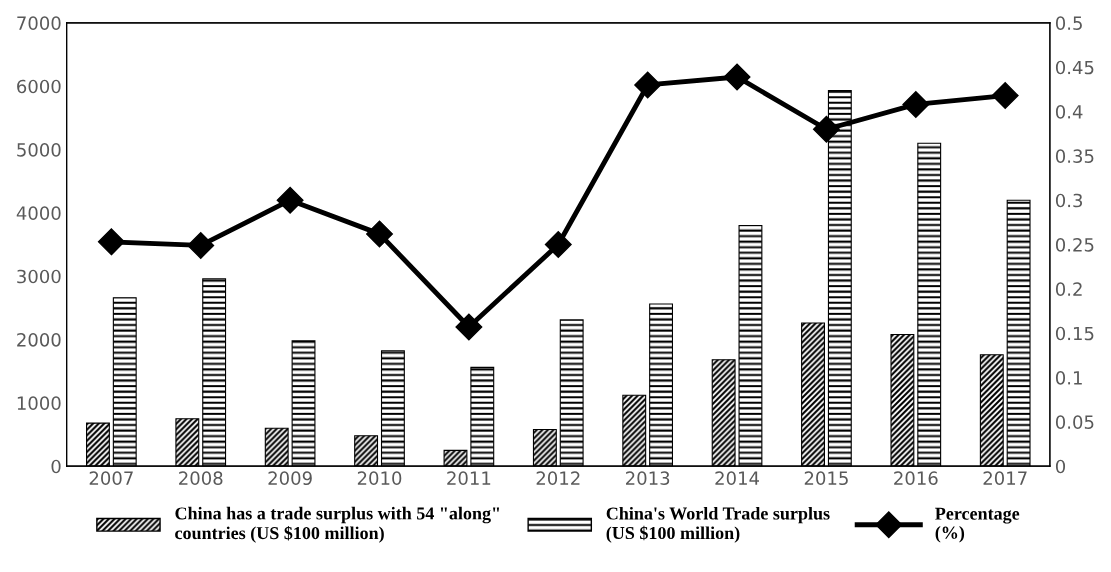 The image size is (1111, 572). Describe the element at coordinates (1060, 466) in the screenshot. I see `y2-tick-label: 0` at that location.